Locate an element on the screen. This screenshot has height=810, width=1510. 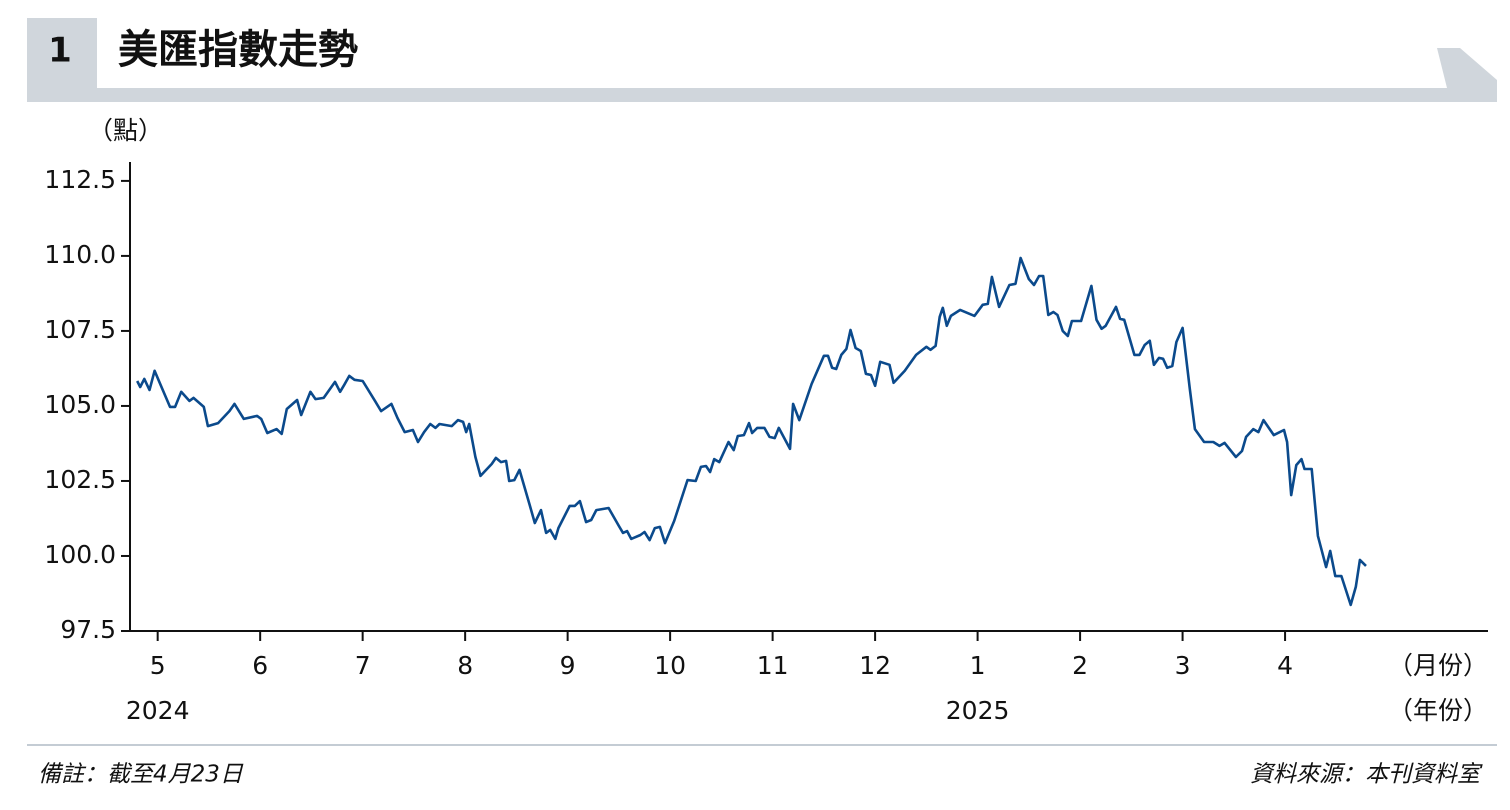
source: 資料來源：本刊資料室 is located at coordinates (1366, 775).